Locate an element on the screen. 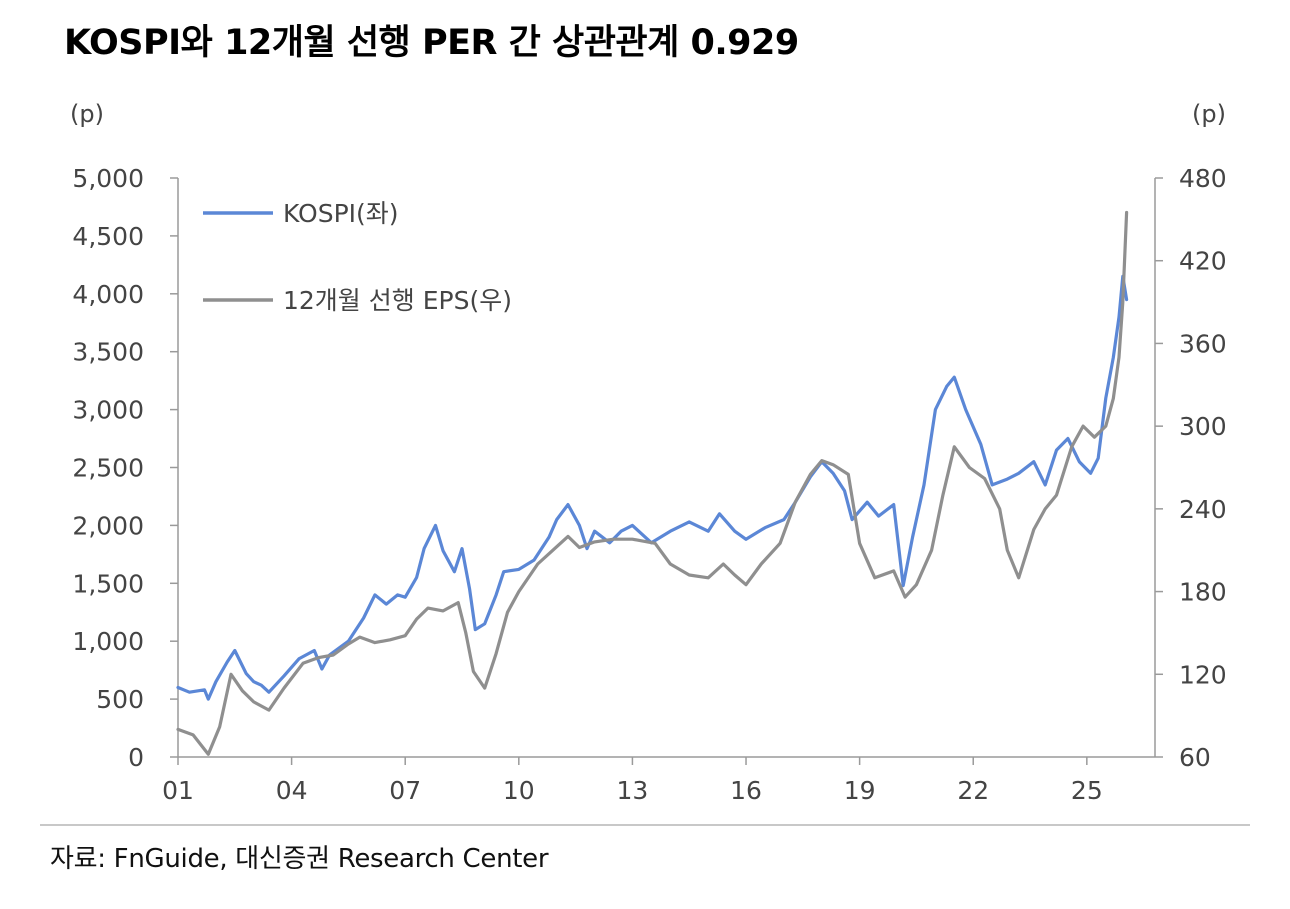  y-left-tick-label: 0 is located at coordinates (136, 757).